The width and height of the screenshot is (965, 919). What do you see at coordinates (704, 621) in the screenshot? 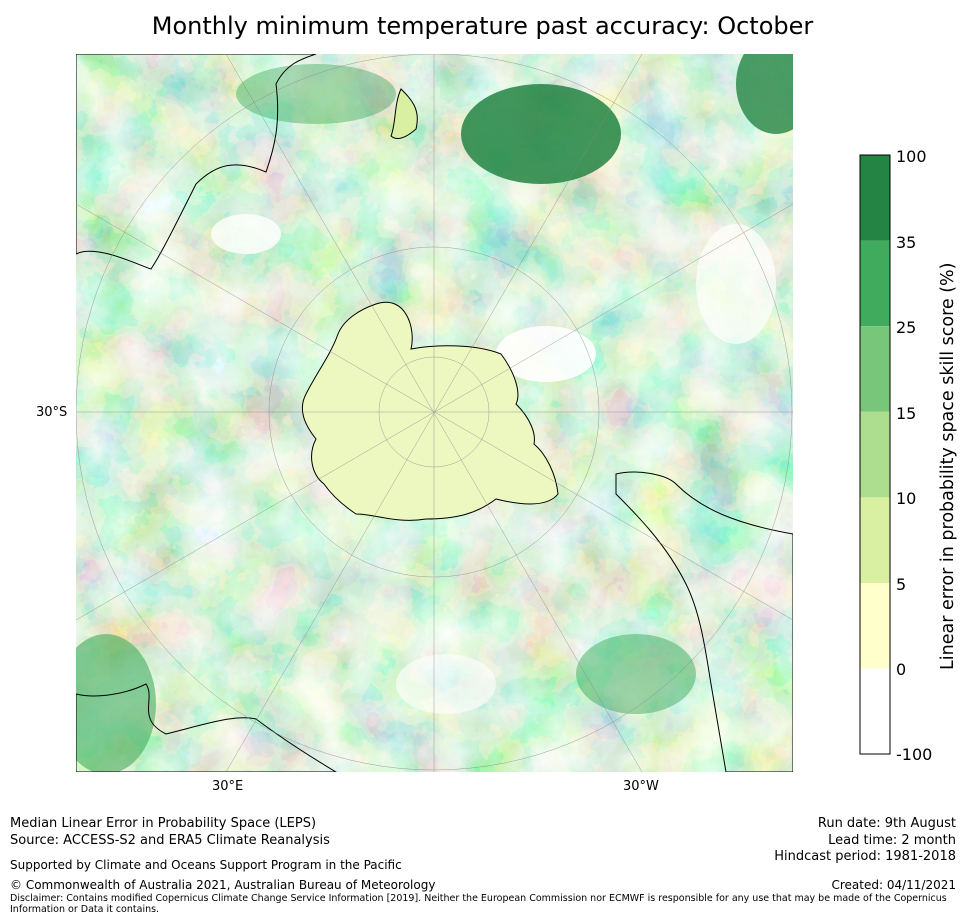
I see `south-america-outline` at bounding box center [704, 621].